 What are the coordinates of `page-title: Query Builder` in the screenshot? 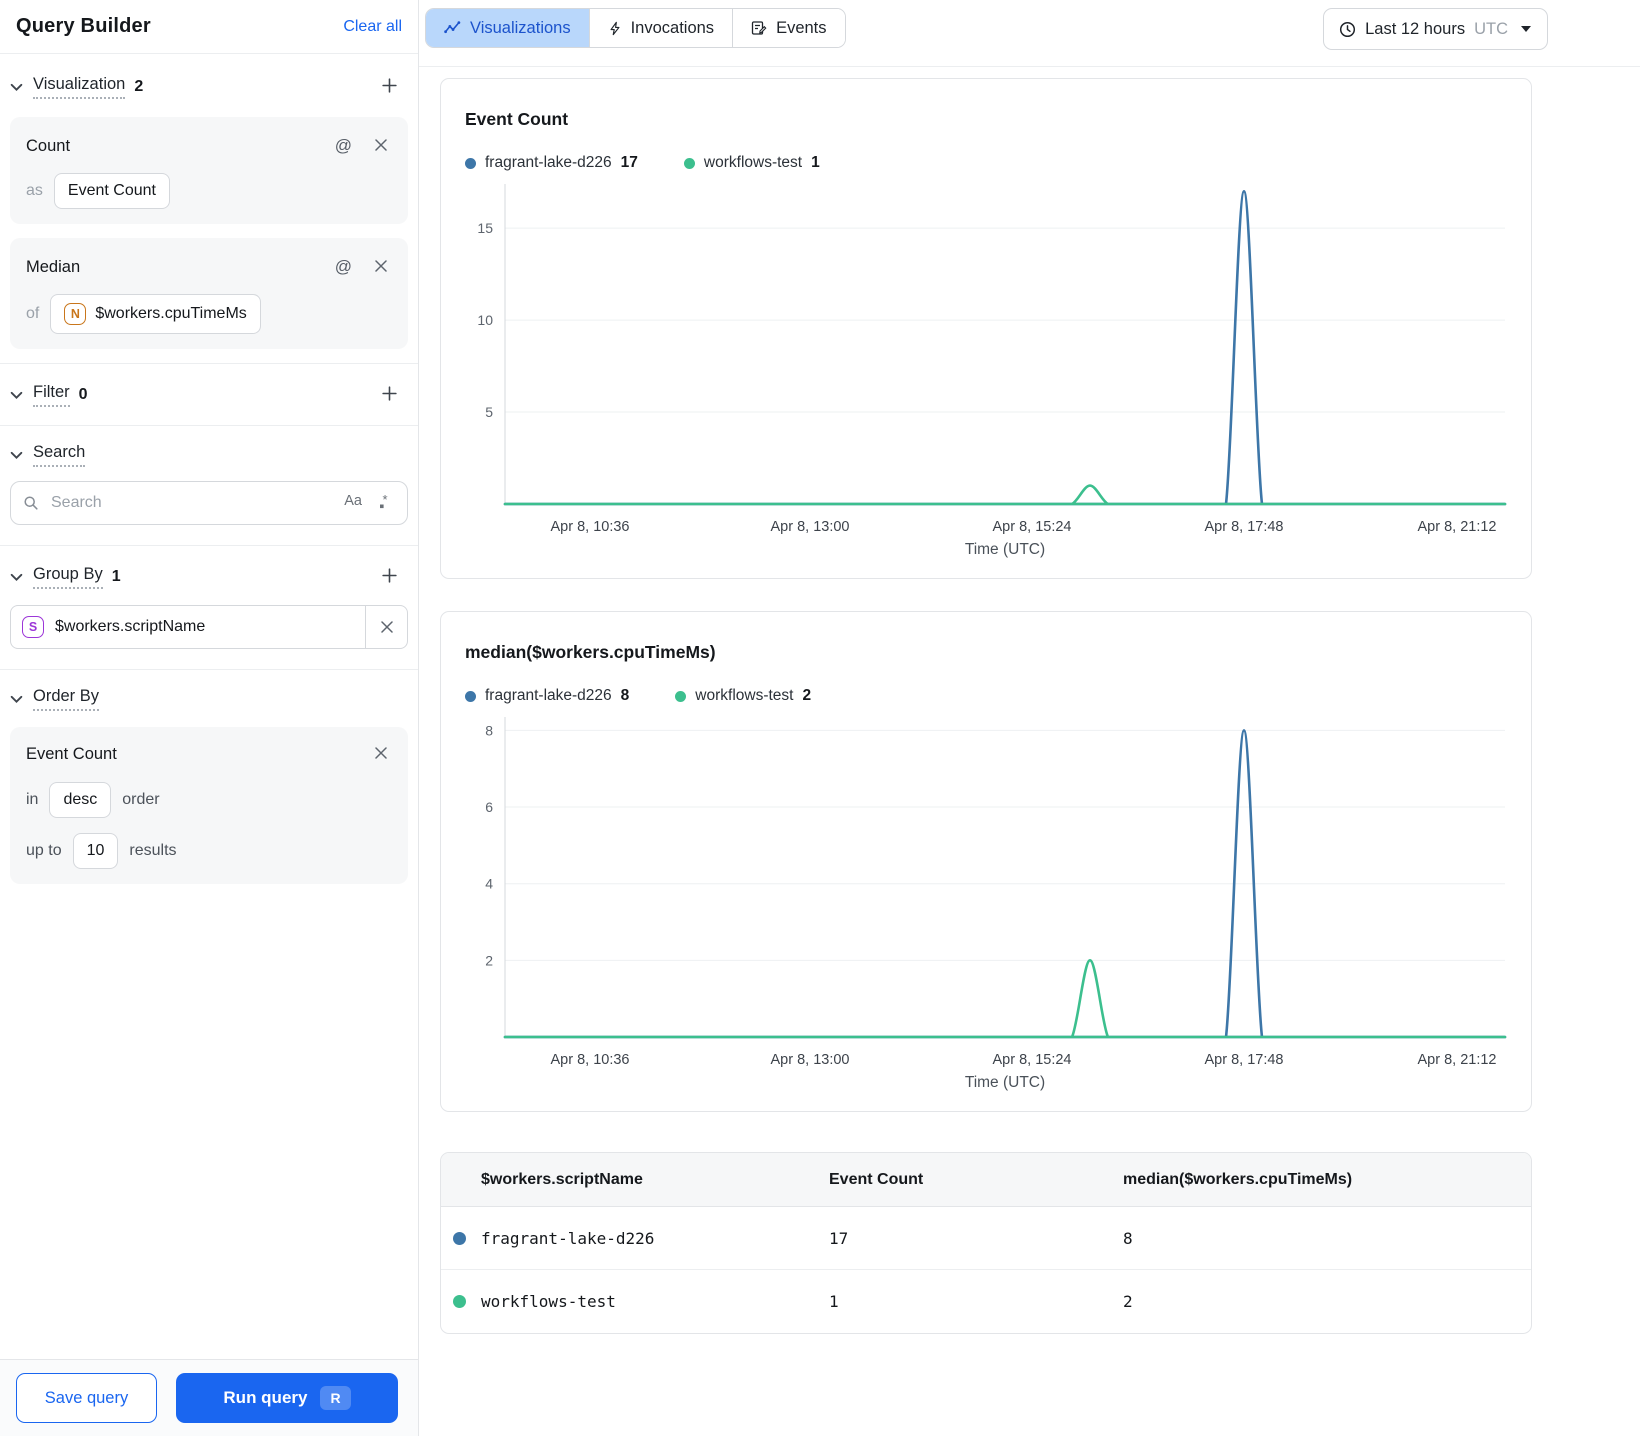 It's located at (83, 26).